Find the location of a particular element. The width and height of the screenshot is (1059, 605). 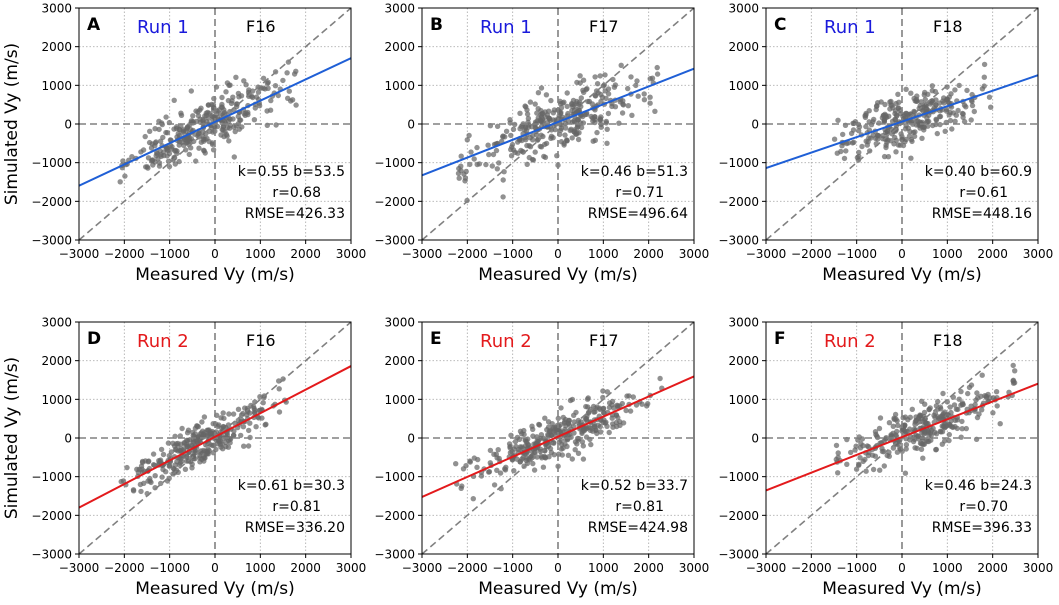

run-label: Run 1 is located at coordinates (506, 27).